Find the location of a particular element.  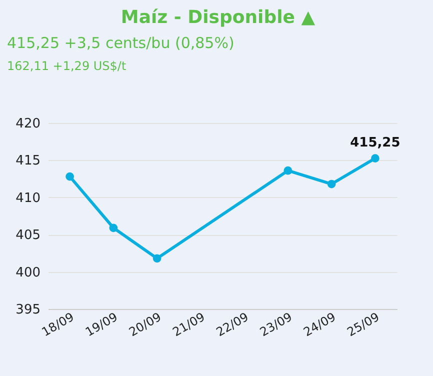

chart-title: Maíz - Disponible ▲ is located at coordinates (218, 17).